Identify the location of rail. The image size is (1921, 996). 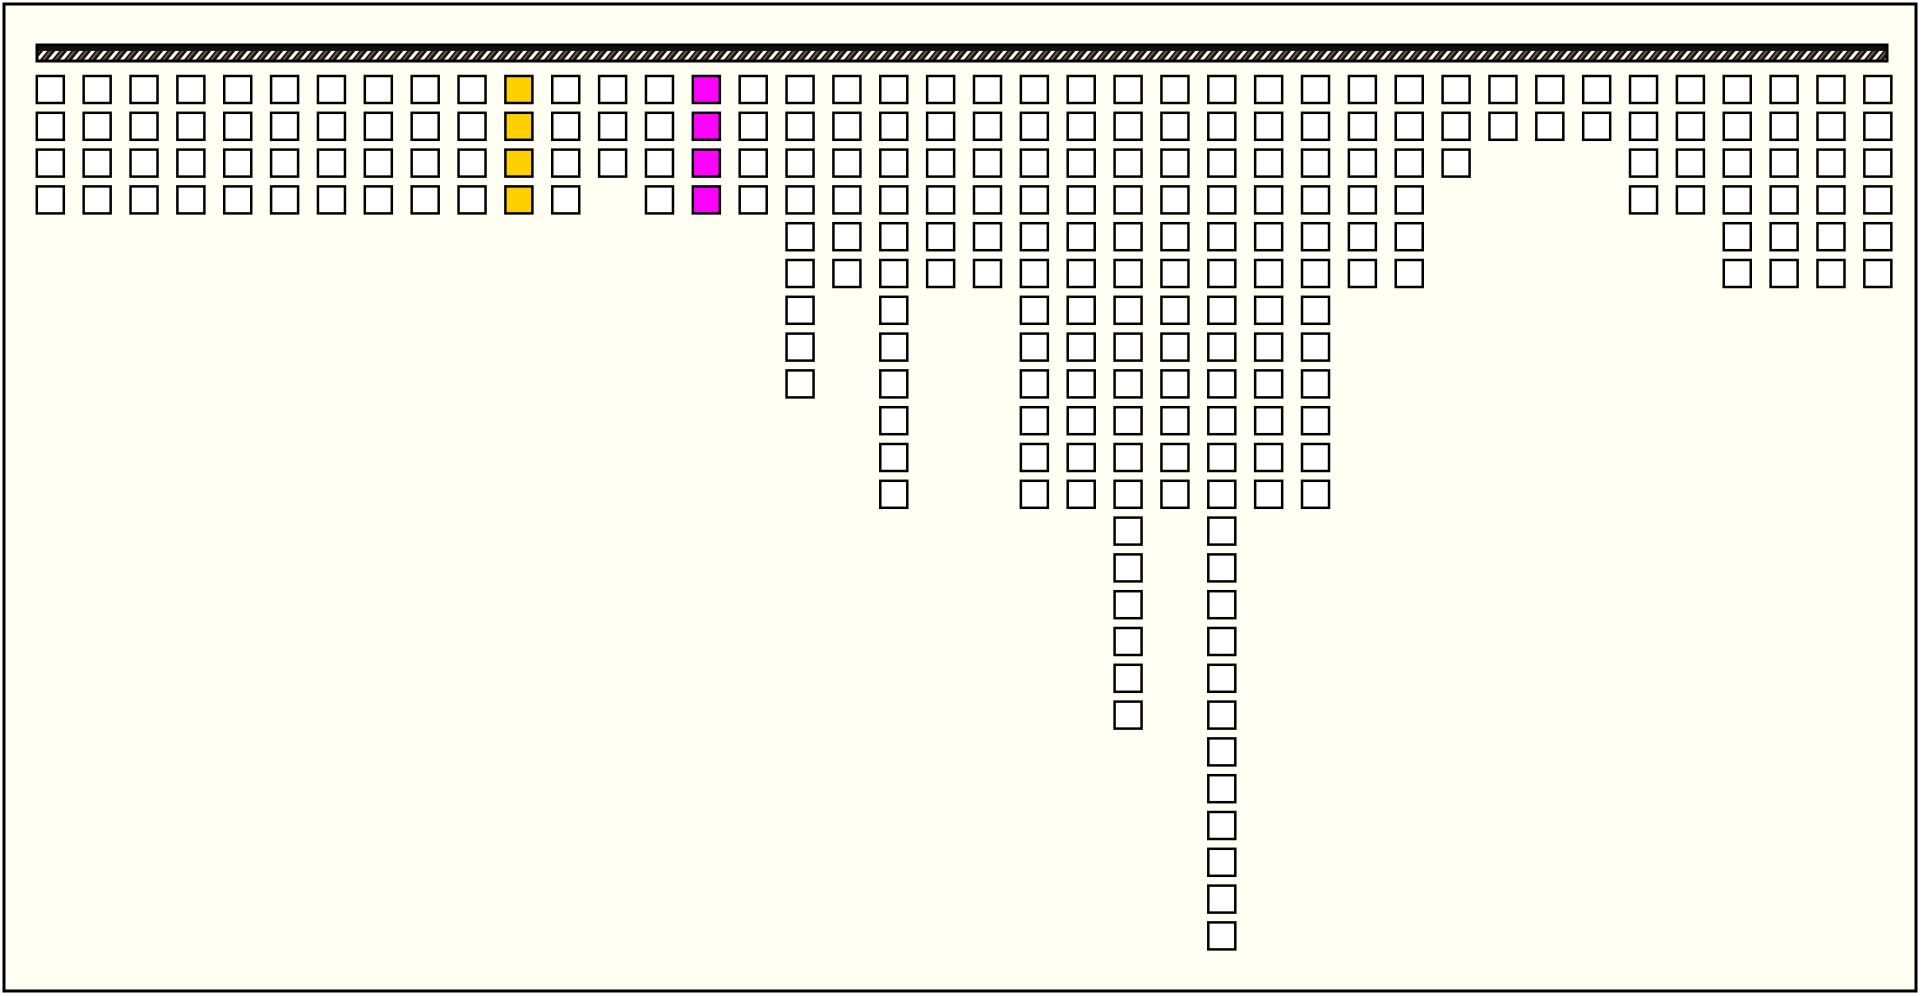
(962, 53).